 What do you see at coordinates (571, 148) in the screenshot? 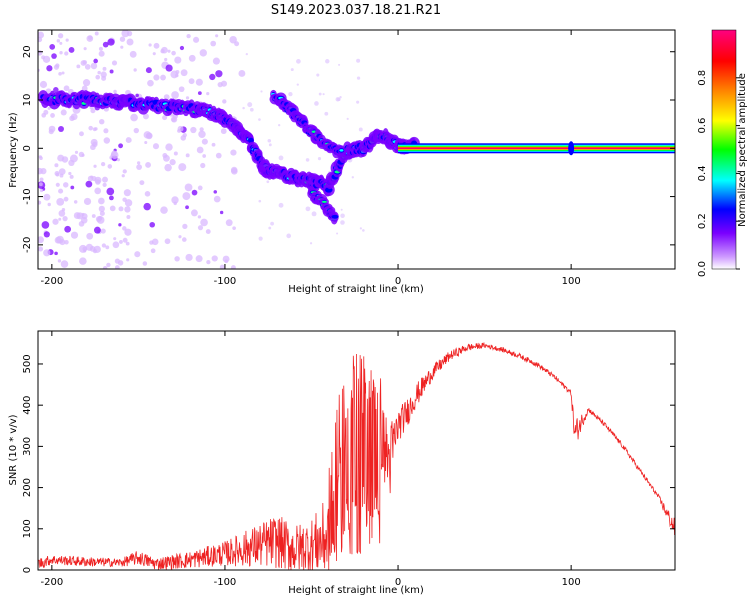
I see `carrier-spike` at bounding box center [571, 148].